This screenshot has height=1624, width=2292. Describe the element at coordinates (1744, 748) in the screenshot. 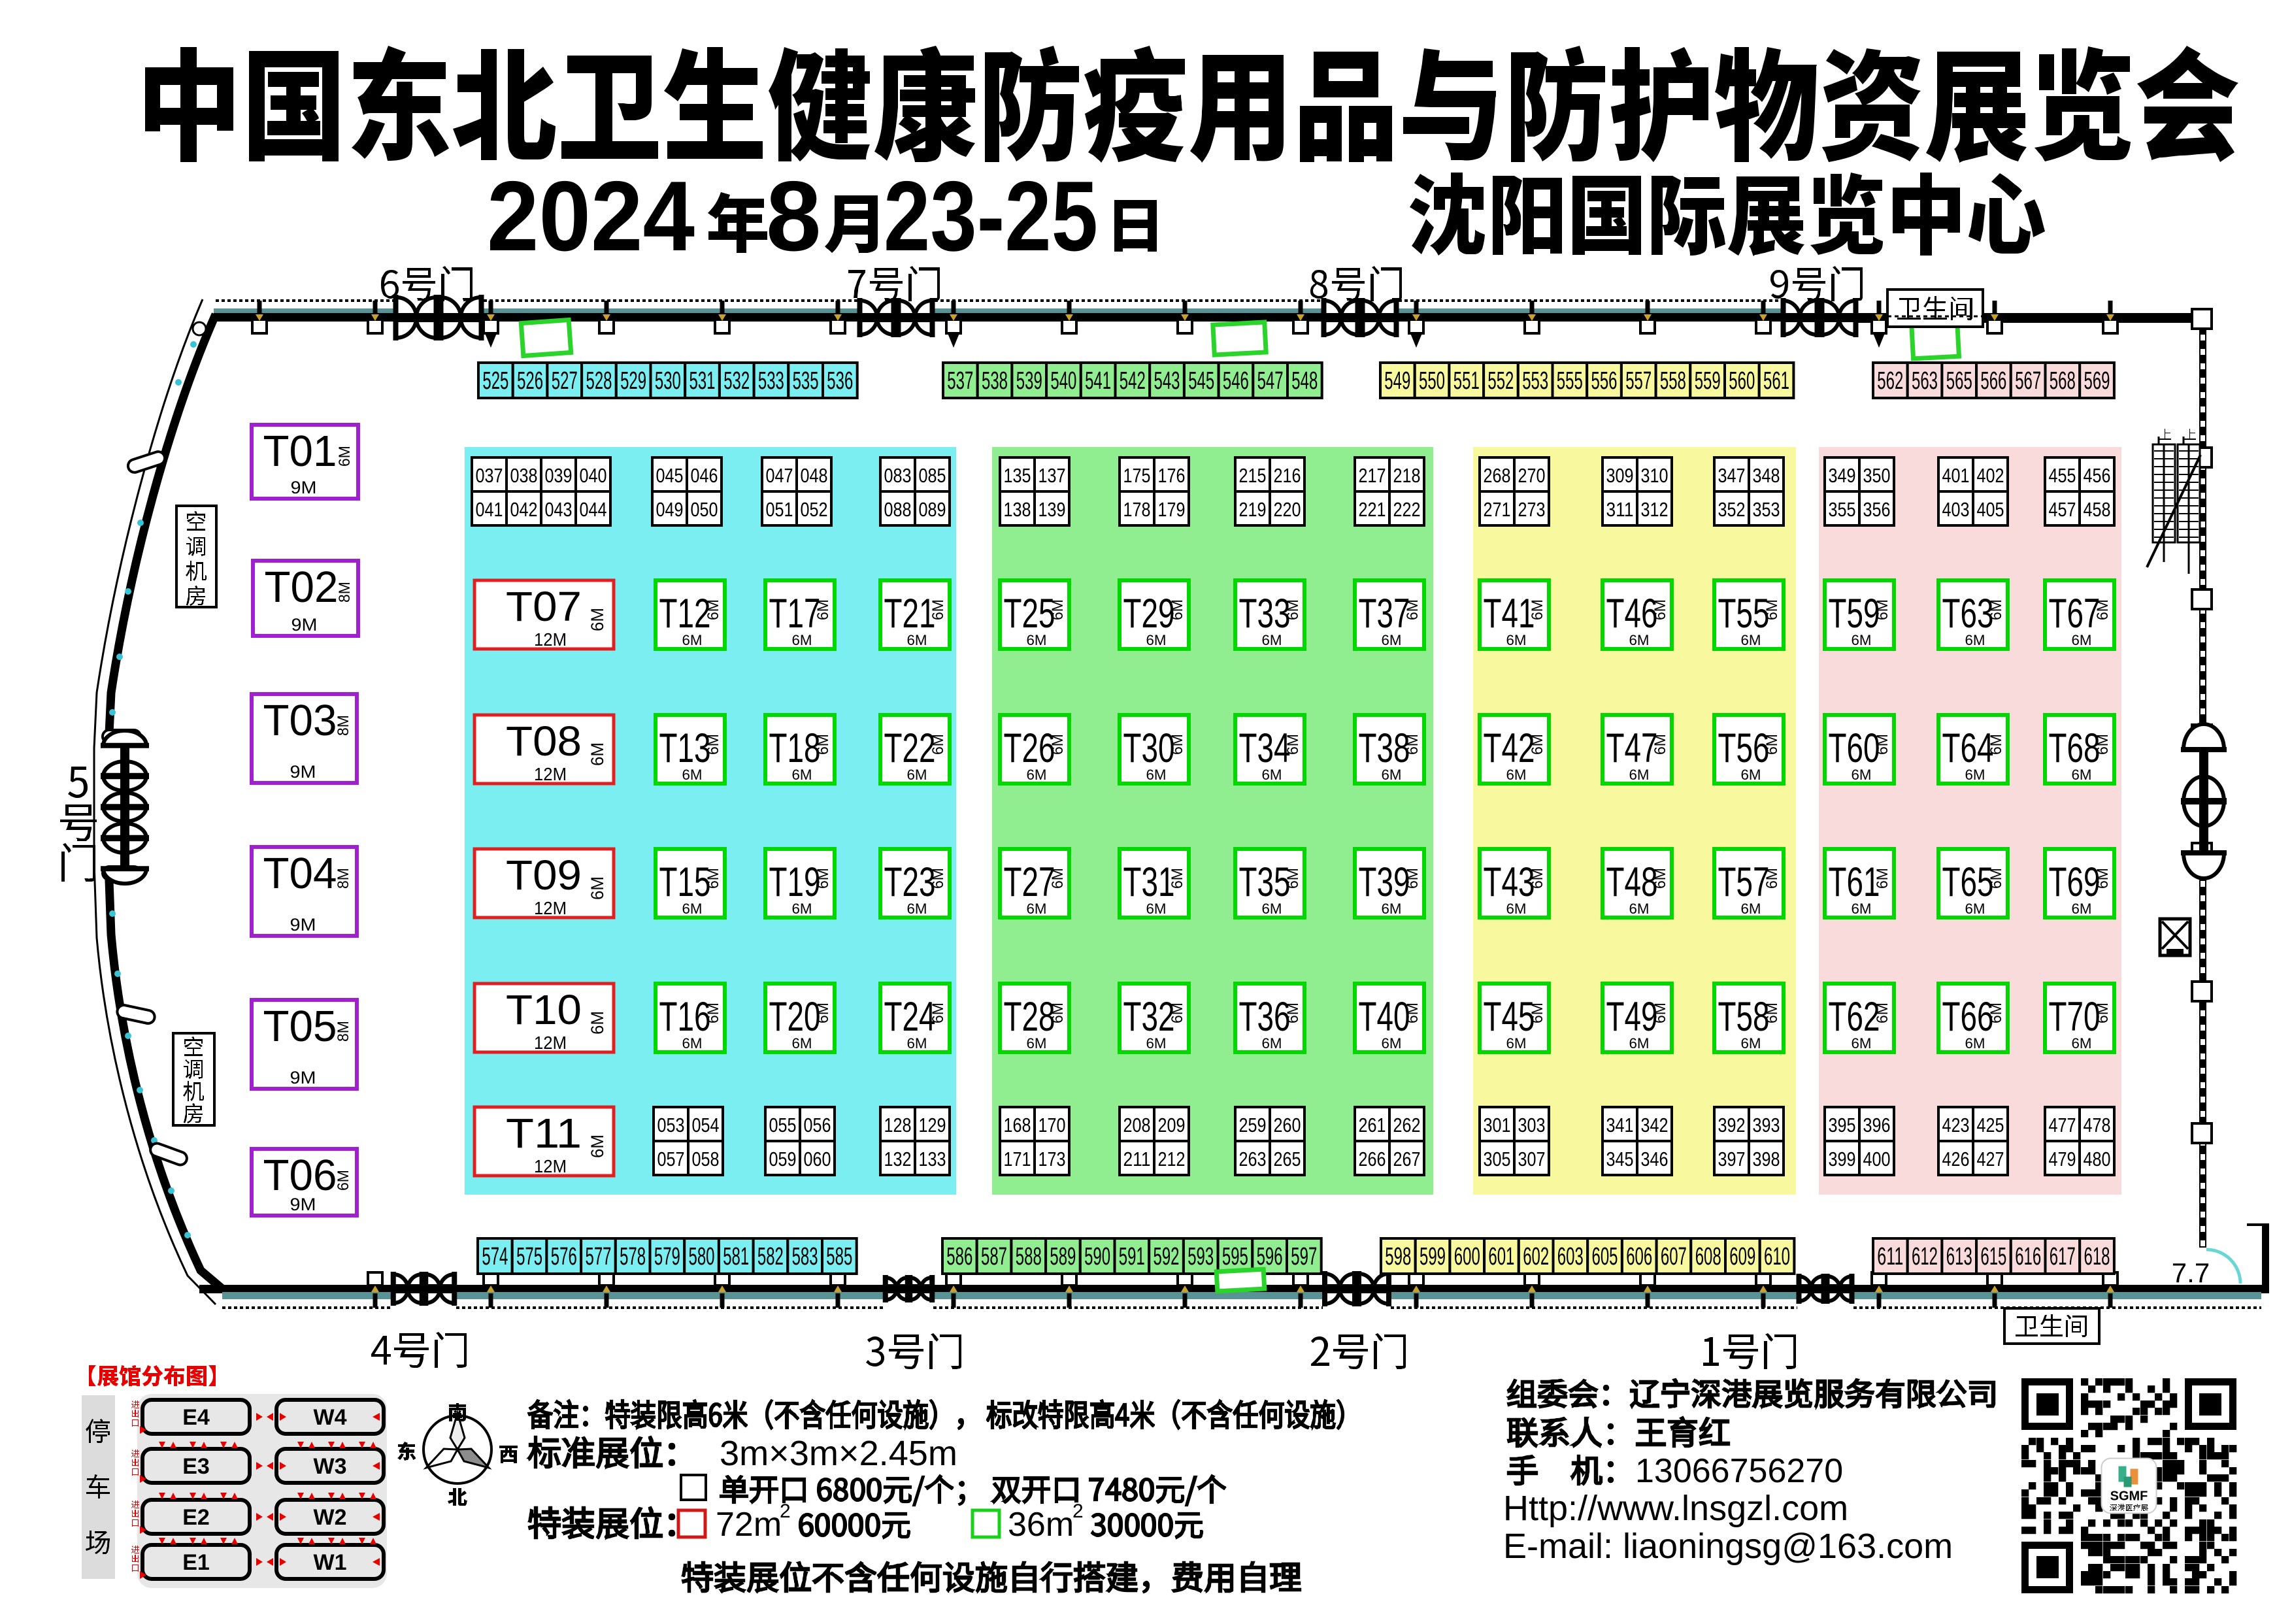

I see `svg-text: T56` at that location.